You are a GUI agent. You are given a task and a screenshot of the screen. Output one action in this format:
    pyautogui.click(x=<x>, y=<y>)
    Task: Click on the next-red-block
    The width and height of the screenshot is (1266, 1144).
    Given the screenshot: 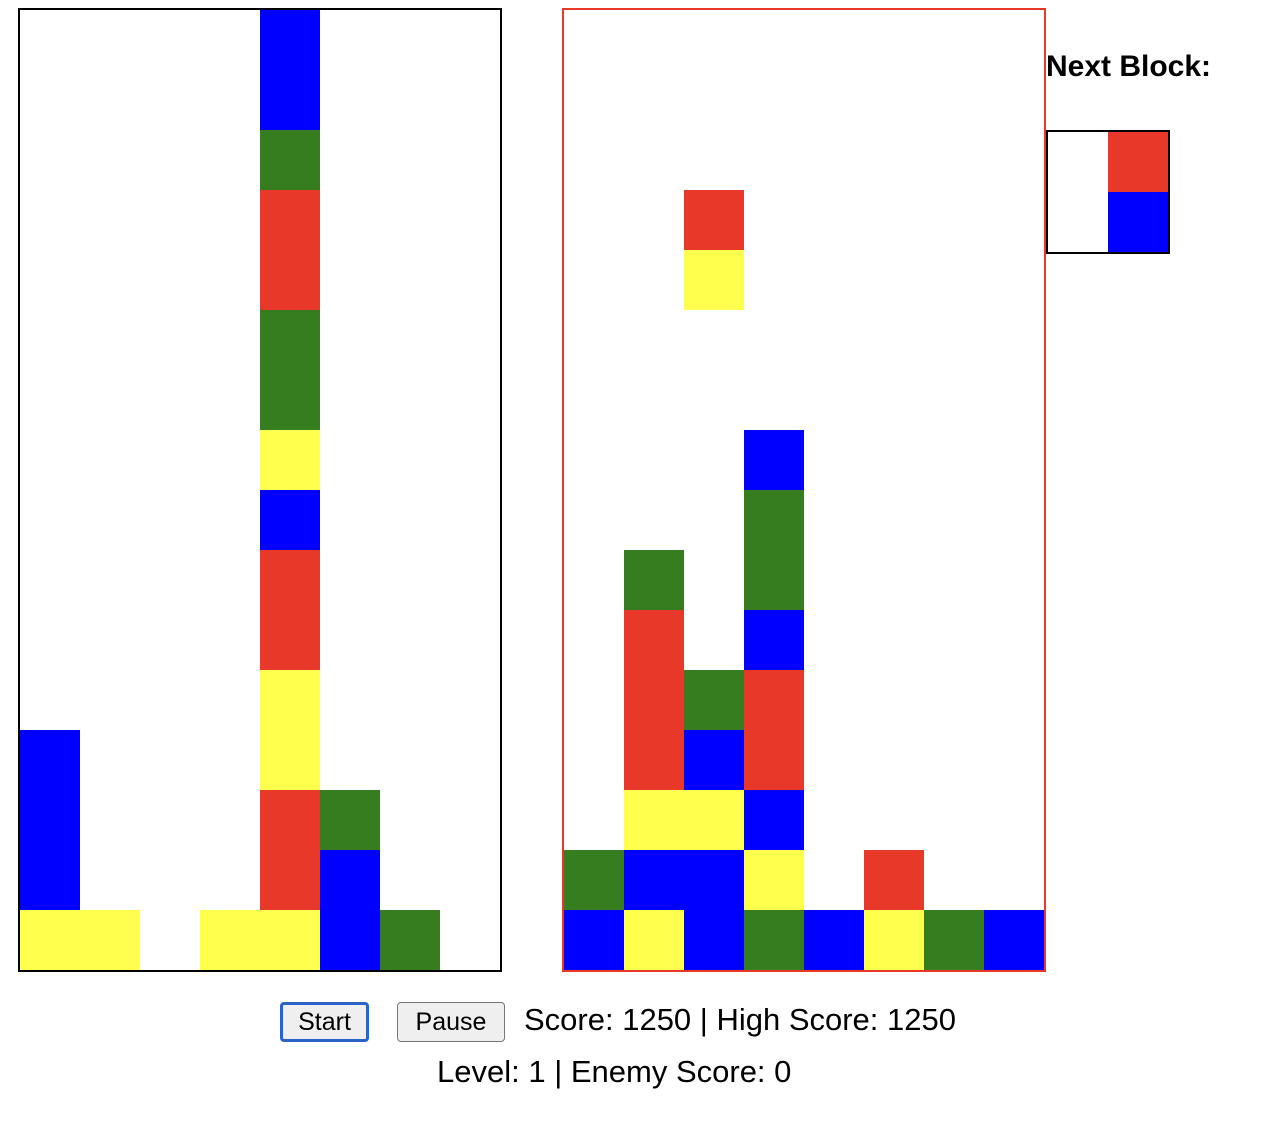 What is the action you would take?
    pyautogui.click(x=1138, y=162)
    